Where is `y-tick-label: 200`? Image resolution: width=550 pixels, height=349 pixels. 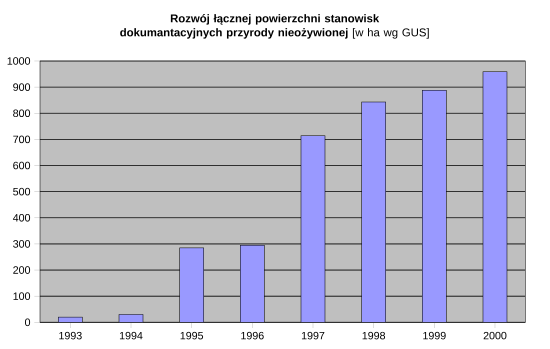 y-tick-label: 200 is located at coordinates (21, 270).